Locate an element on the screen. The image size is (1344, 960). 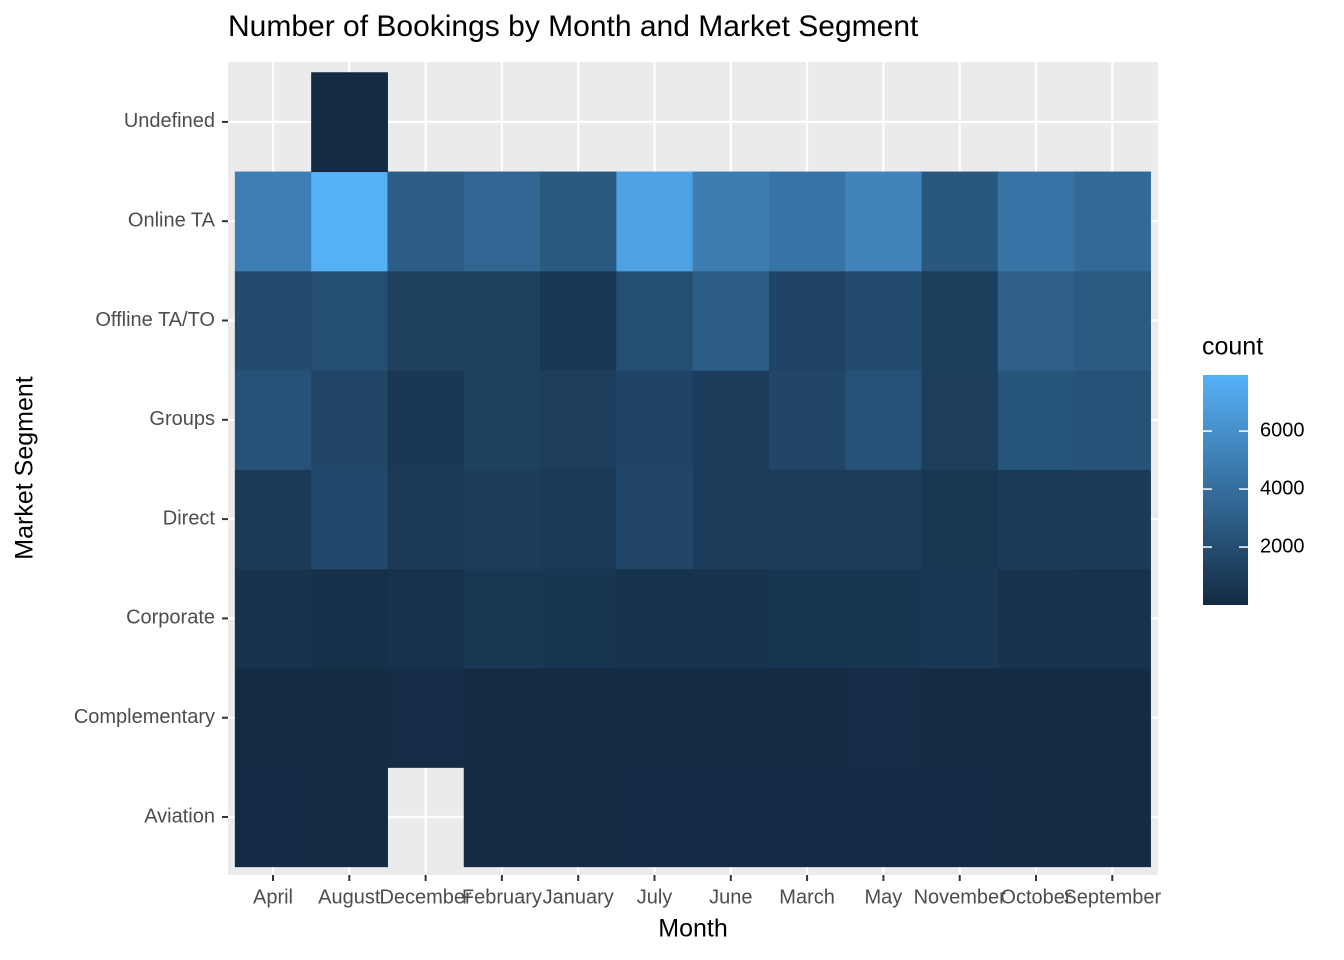
x-axis-title: Month is located at coordinates (692, 929).